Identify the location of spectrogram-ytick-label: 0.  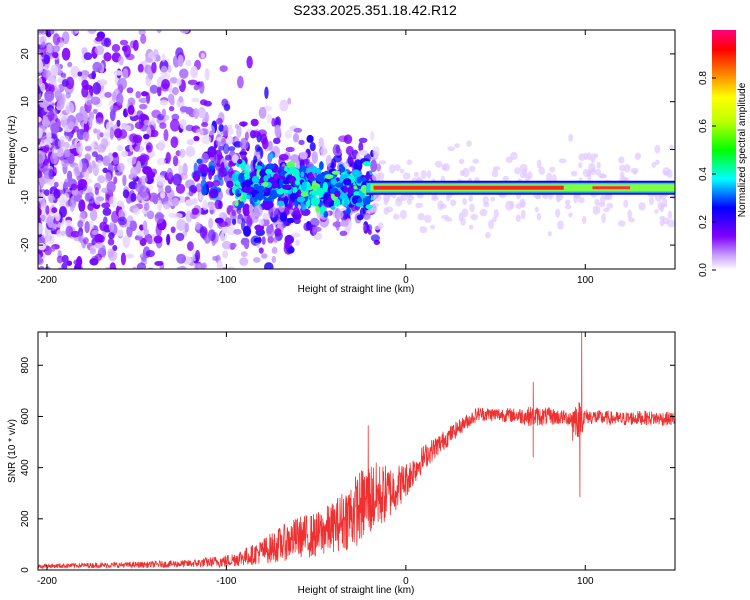
(25, 149).